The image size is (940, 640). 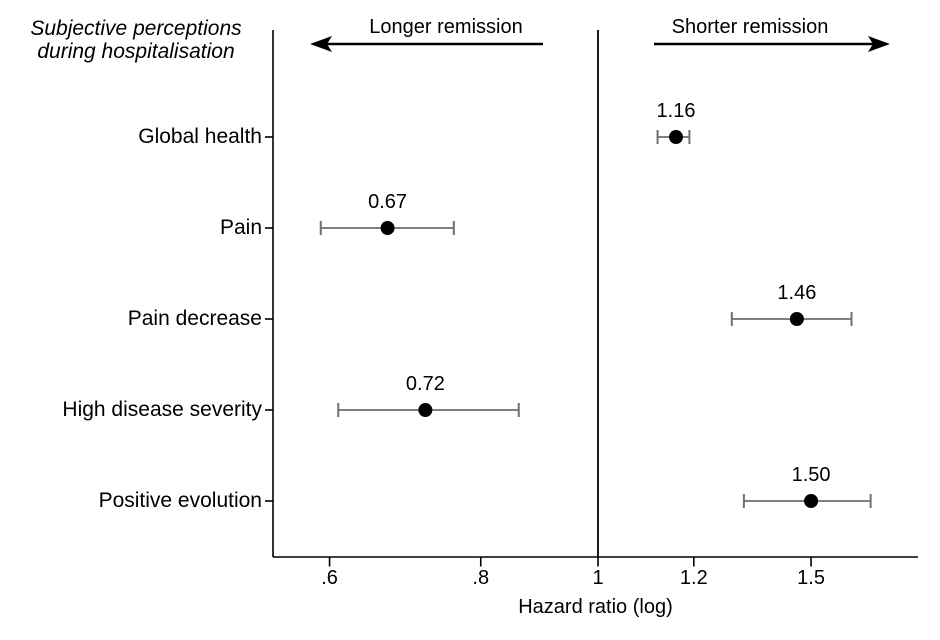 What do you see at coordinates (811, 578) in the screenshot?
I see `x-tick-label-15: 1.5` at bounding box center [811, 578].